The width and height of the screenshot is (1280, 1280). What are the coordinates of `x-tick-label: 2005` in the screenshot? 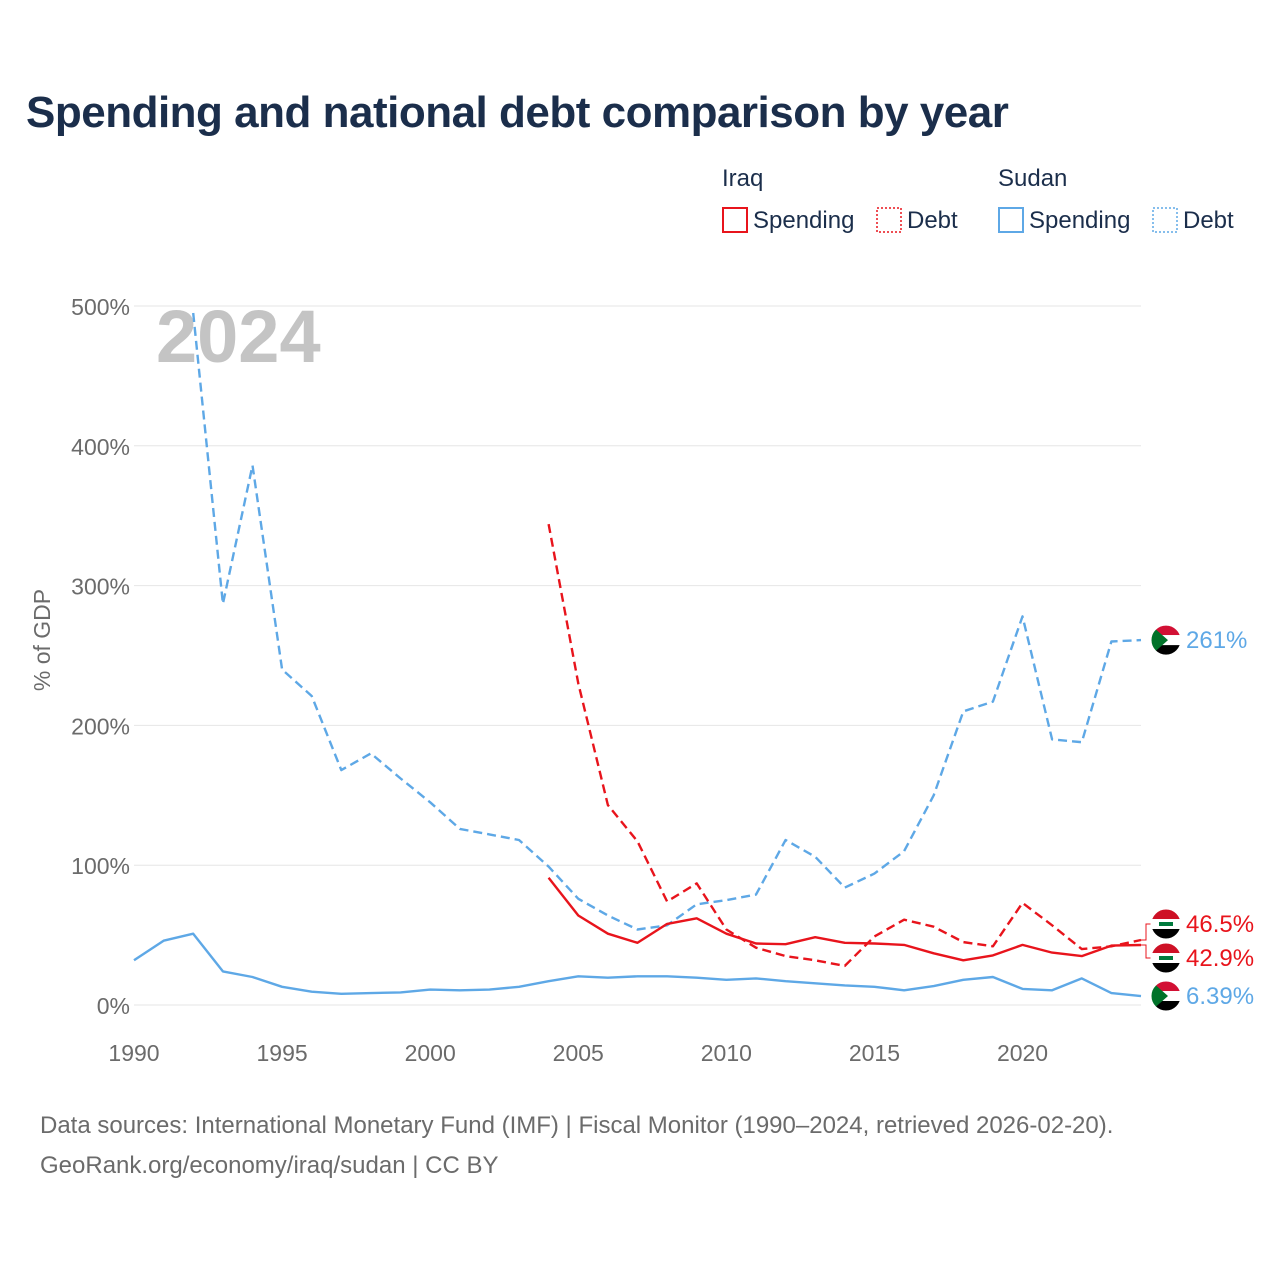 It's located at (578, 1053).